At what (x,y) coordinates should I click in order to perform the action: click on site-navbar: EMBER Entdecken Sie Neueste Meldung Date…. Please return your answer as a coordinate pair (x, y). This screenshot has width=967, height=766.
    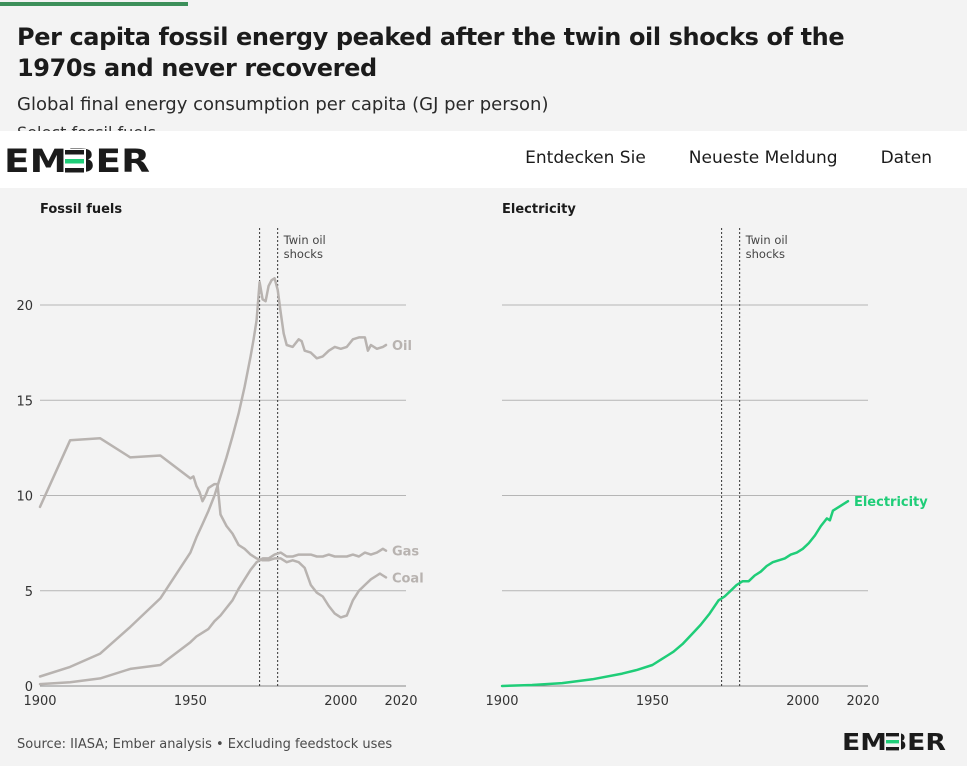
    Looking at the image, I should click on (483, 159).